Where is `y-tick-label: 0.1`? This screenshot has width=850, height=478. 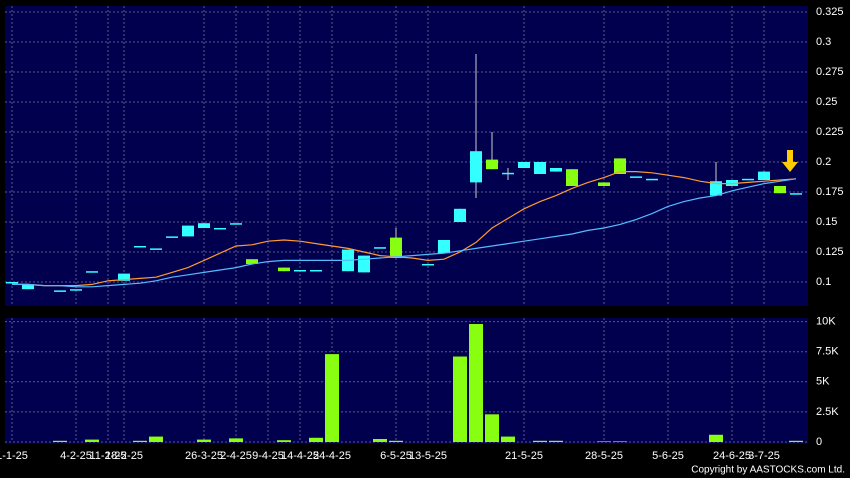
y-tick-label: 0.1 is located at coordinates (823, 282).